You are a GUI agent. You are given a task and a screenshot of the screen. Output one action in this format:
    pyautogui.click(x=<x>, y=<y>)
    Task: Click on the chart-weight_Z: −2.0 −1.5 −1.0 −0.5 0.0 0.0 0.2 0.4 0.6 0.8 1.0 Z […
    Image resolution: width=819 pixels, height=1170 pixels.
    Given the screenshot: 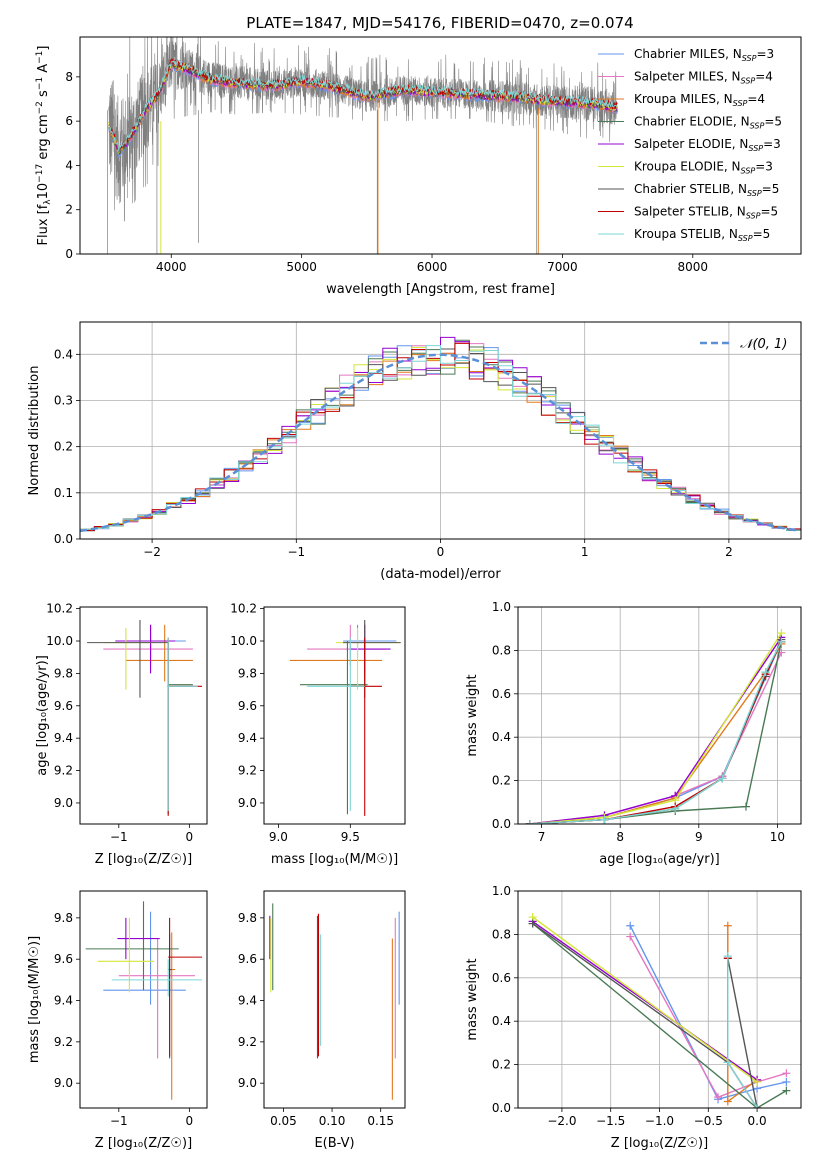 What is the action you would take?
    pyautogui.click(x=633, y=1017)
    